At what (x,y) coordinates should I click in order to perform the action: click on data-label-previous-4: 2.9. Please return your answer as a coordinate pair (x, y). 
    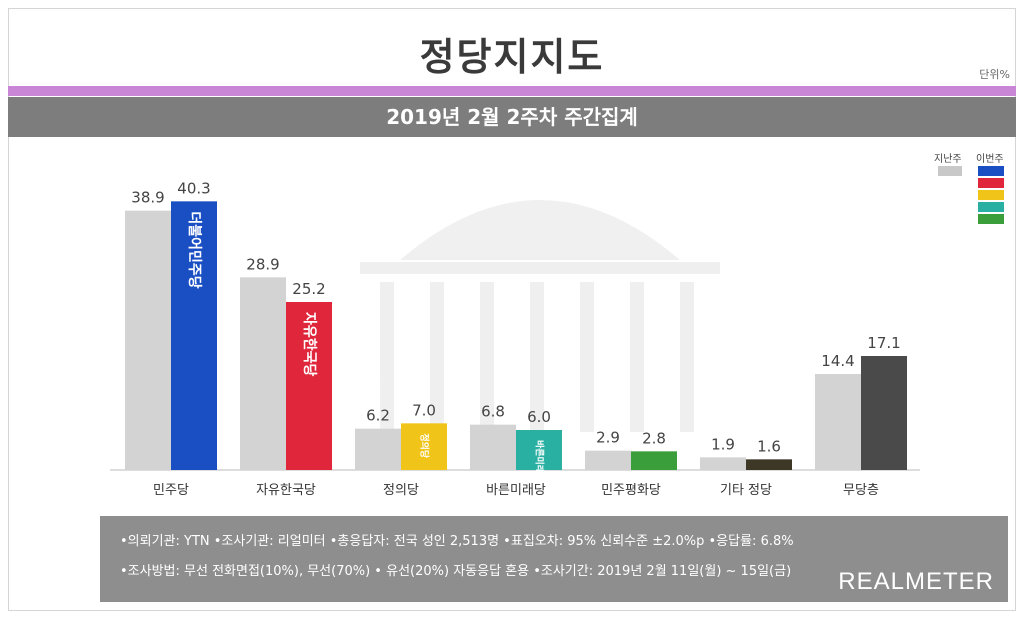
    Looking at the image, I should click on (608, 438).